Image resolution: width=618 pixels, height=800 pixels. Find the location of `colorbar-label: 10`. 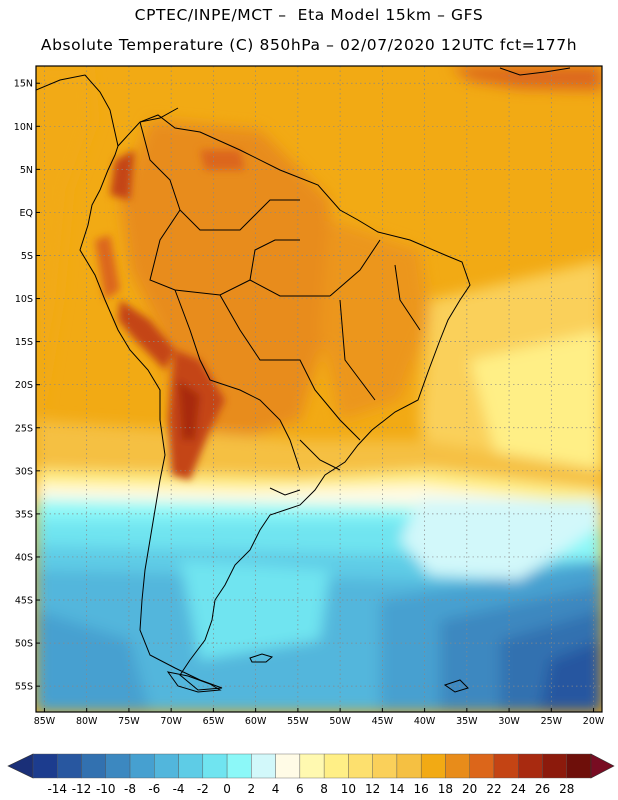

colorbar-label: 10 is located at coordinates (348, 789).